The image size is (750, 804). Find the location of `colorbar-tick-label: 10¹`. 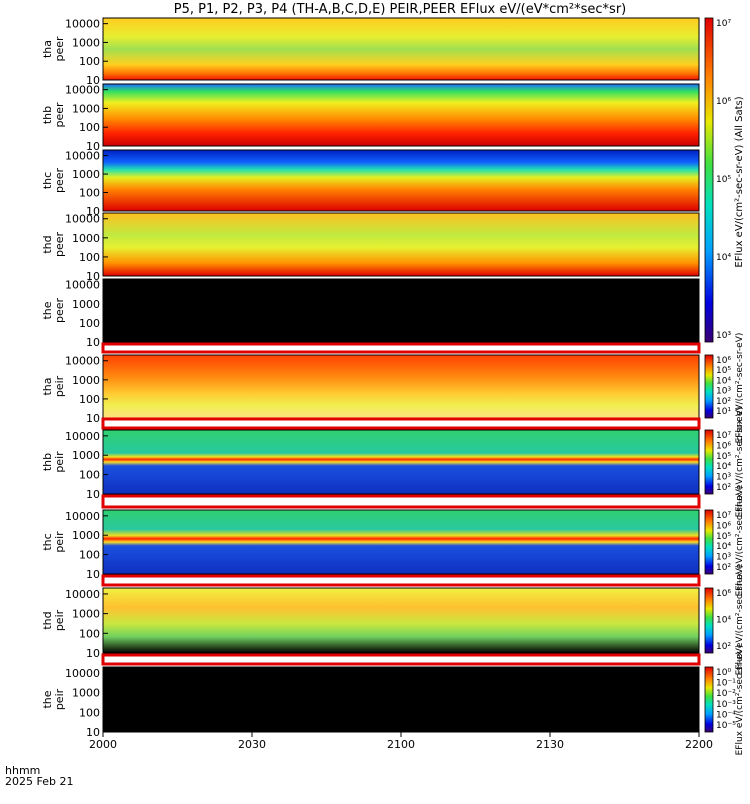

colorbar-tick-label: 10¹ is located at coordinates (723, 412).